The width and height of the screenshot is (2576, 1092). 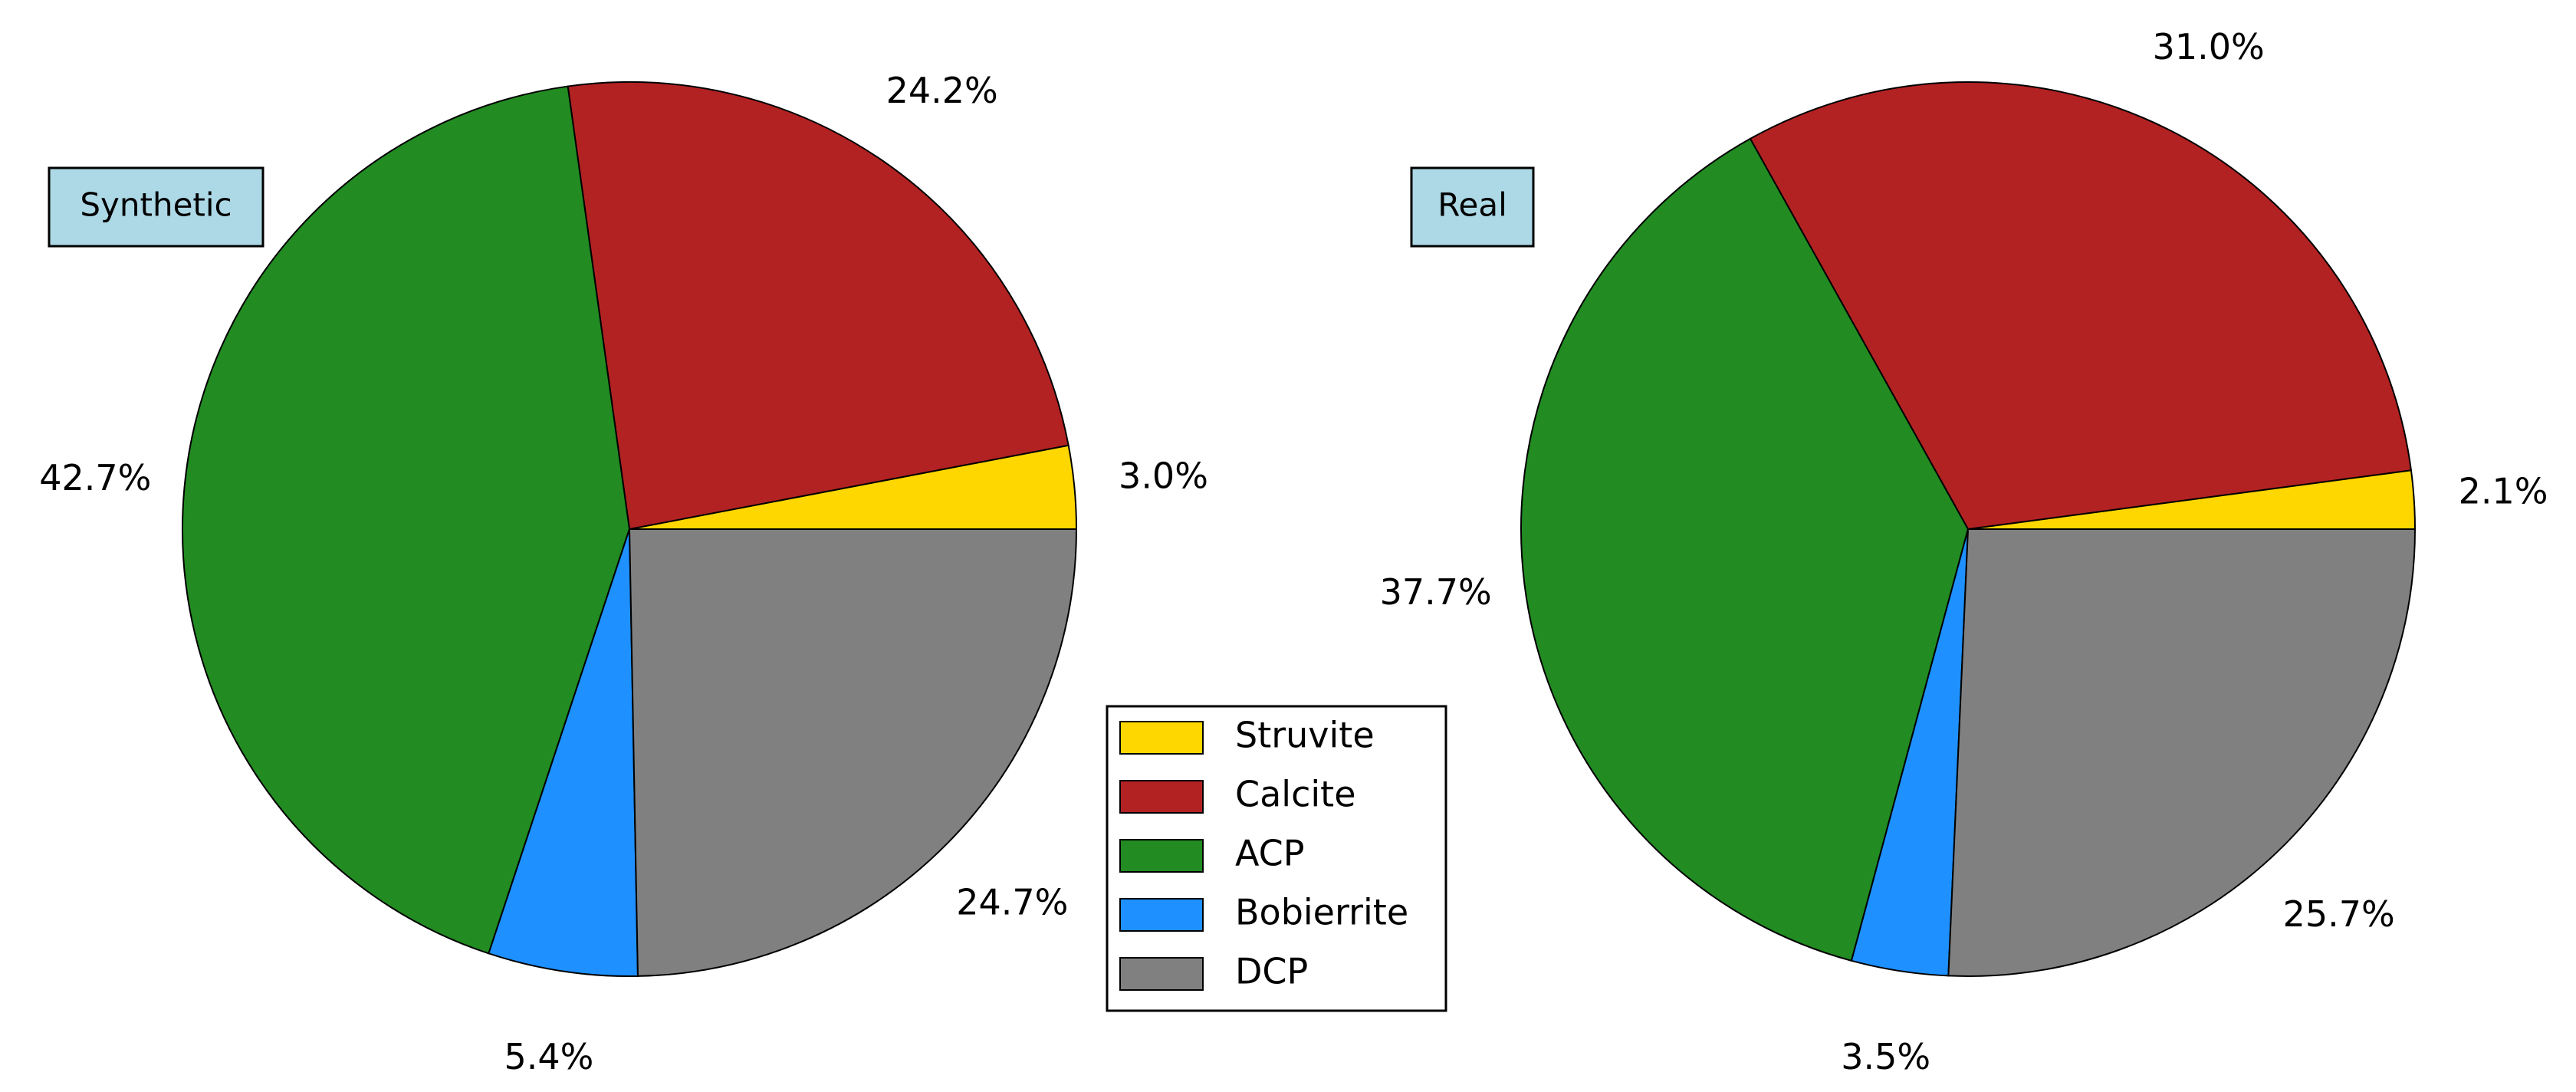 What do you see at coordinates (1012, 903) in the screenshot?
I see `value-label: 24.7%` at bounding box center [1012, 903].